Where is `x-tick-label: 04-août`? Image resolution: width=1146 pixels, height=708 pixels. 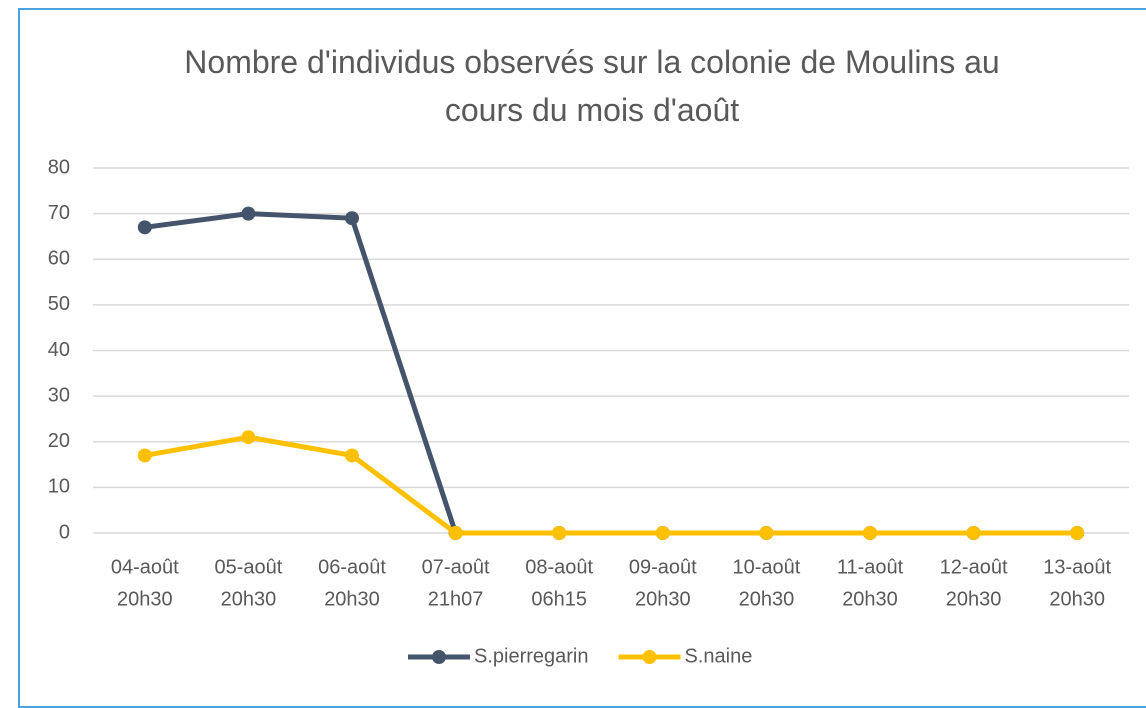
x-tick-label: 04-août is located at coordinates (145, 567).